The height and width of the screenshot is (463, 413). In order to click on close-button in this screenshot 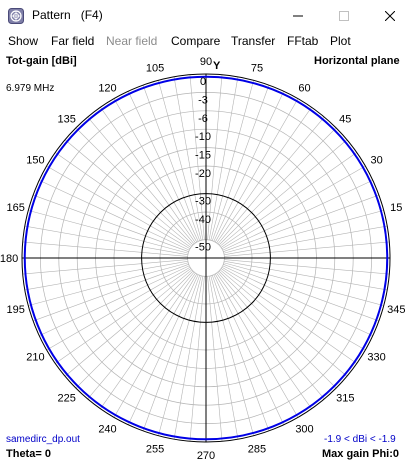, I will do `click(390, 16)`.